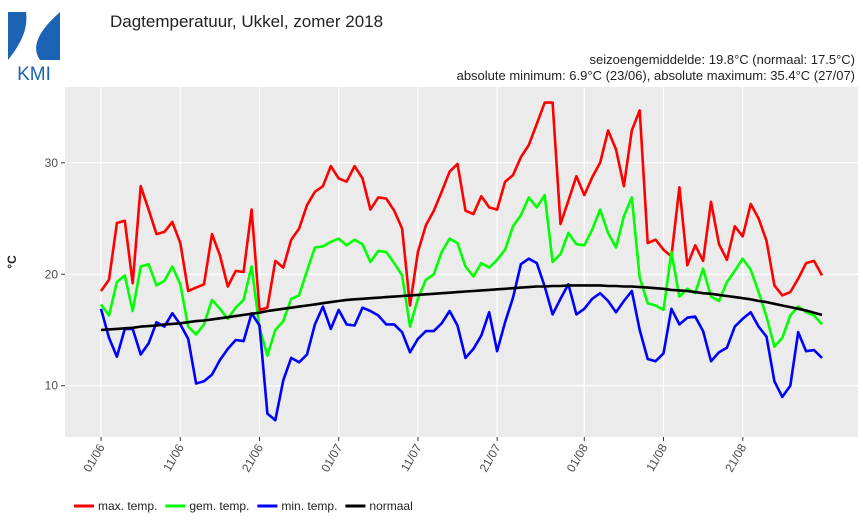 The image size is (863, 520). What do you see at coordinates (94, 457) in the screenshot?
I see `x-tick-label: 01/06` at bounding box center [94, 457].